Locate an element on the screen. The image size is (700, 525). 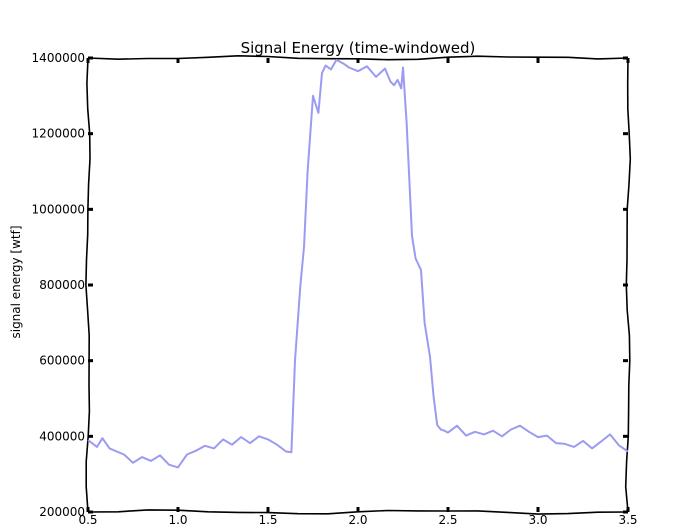
x-tick-label: 3.5 is located at coordinates (627, 519).